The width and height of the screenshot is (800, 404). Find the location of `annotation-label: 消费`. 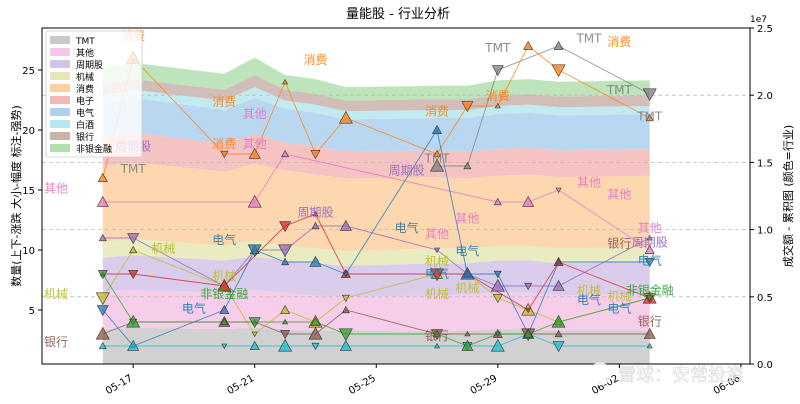

annotation-label: 消费 is located at coordinates (315, 60).